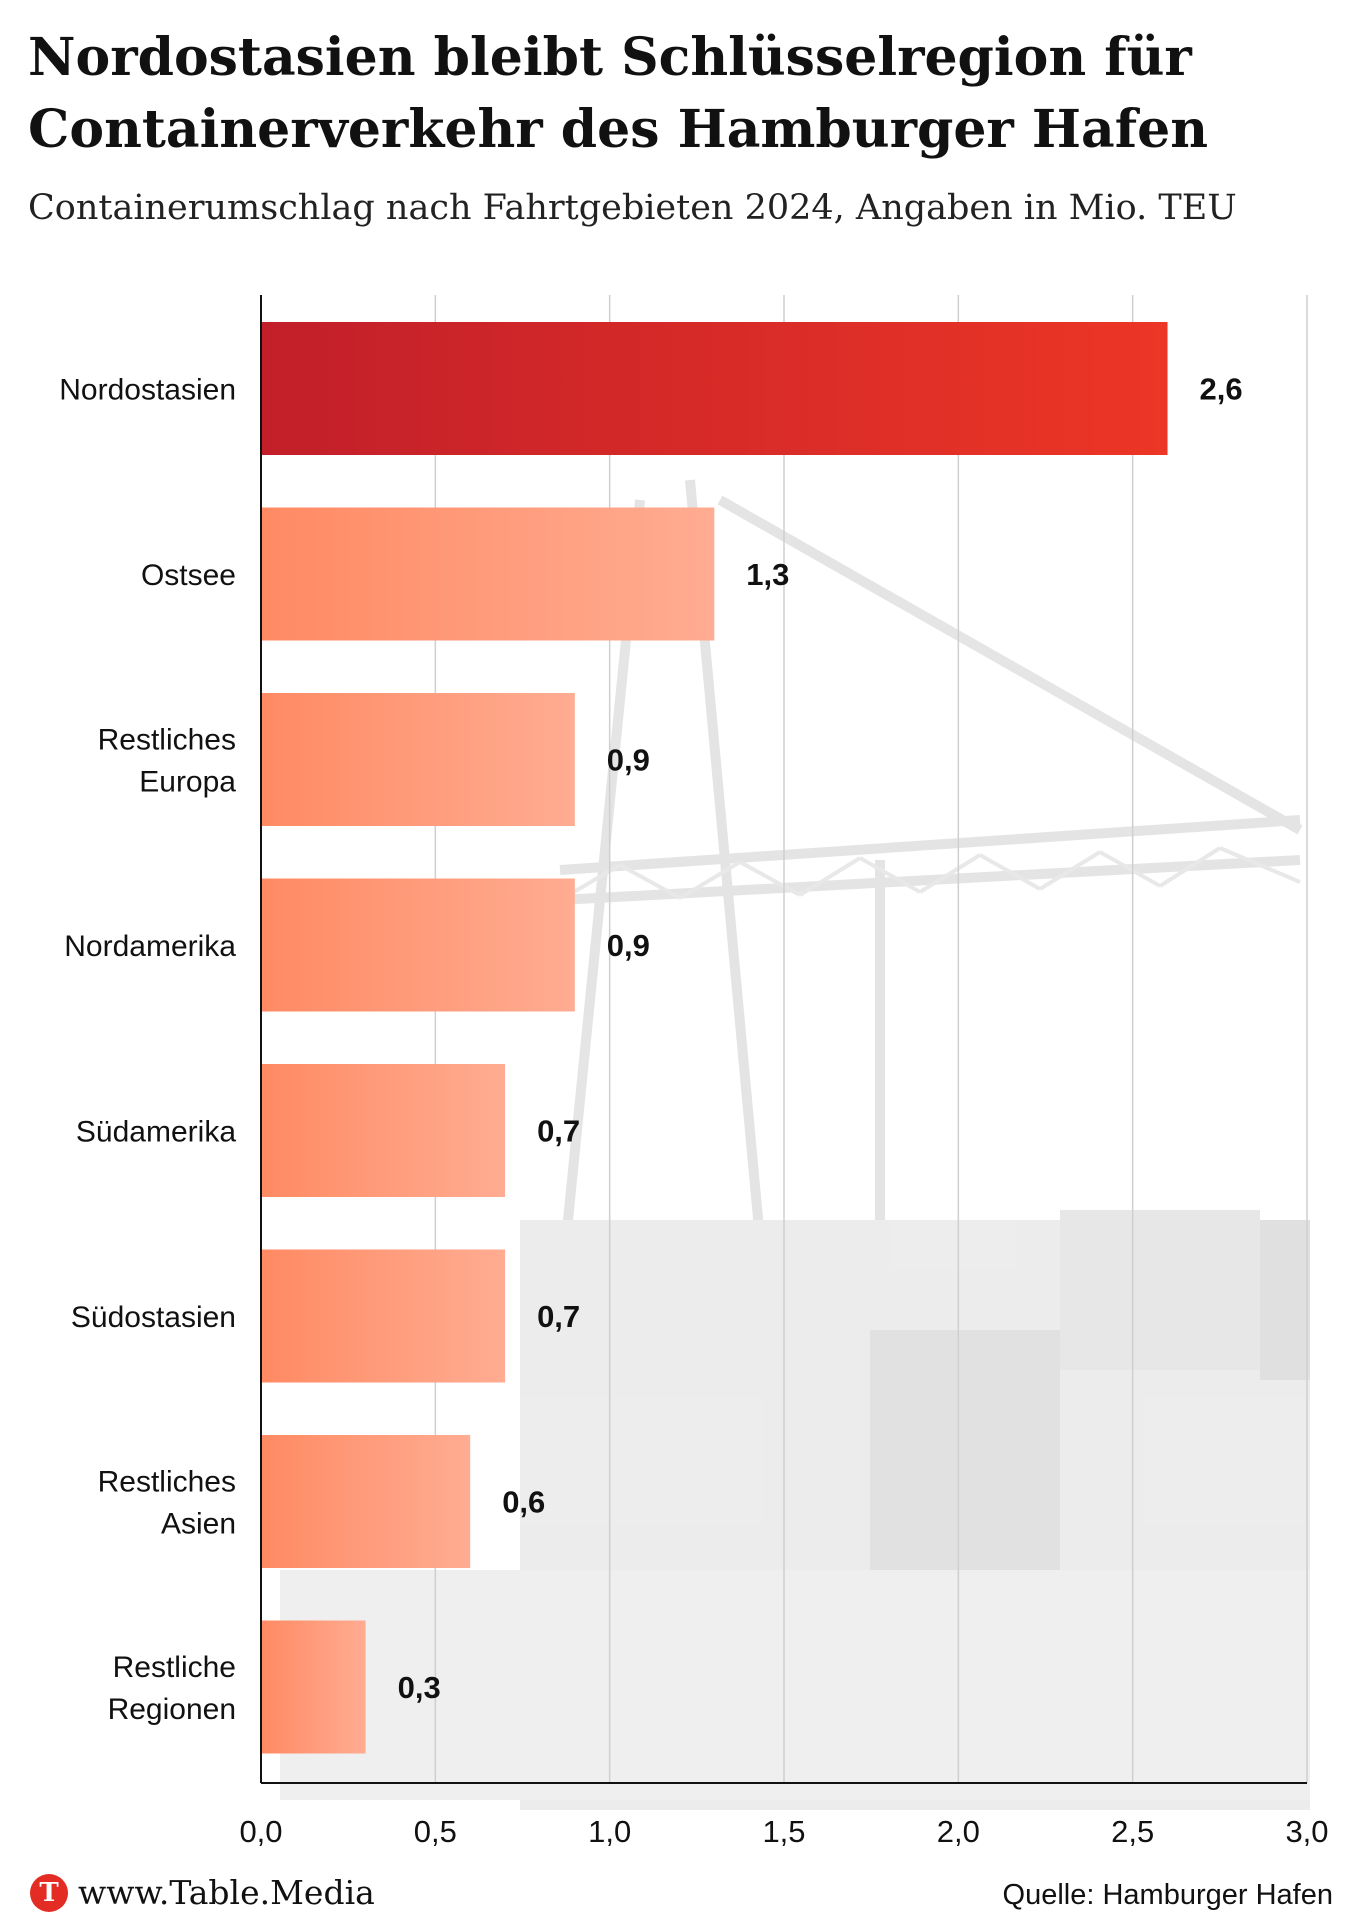 This screenshot has width=1361, height=1920. I want to click on category-label: Europa, so click(187, 782).